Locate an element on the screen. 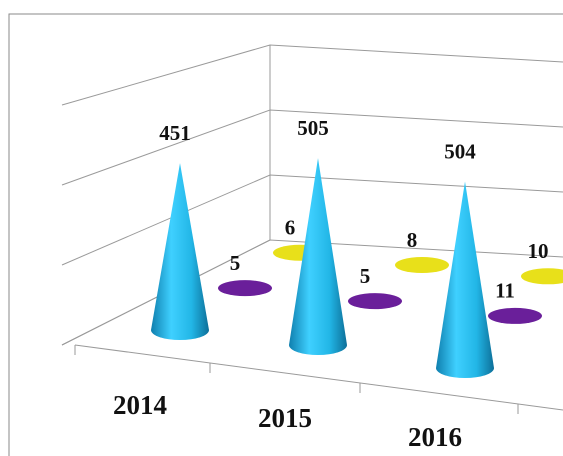 The height and width of the screenshot is (456, 563). floor-front-edge is located at coordinates (318, 377).